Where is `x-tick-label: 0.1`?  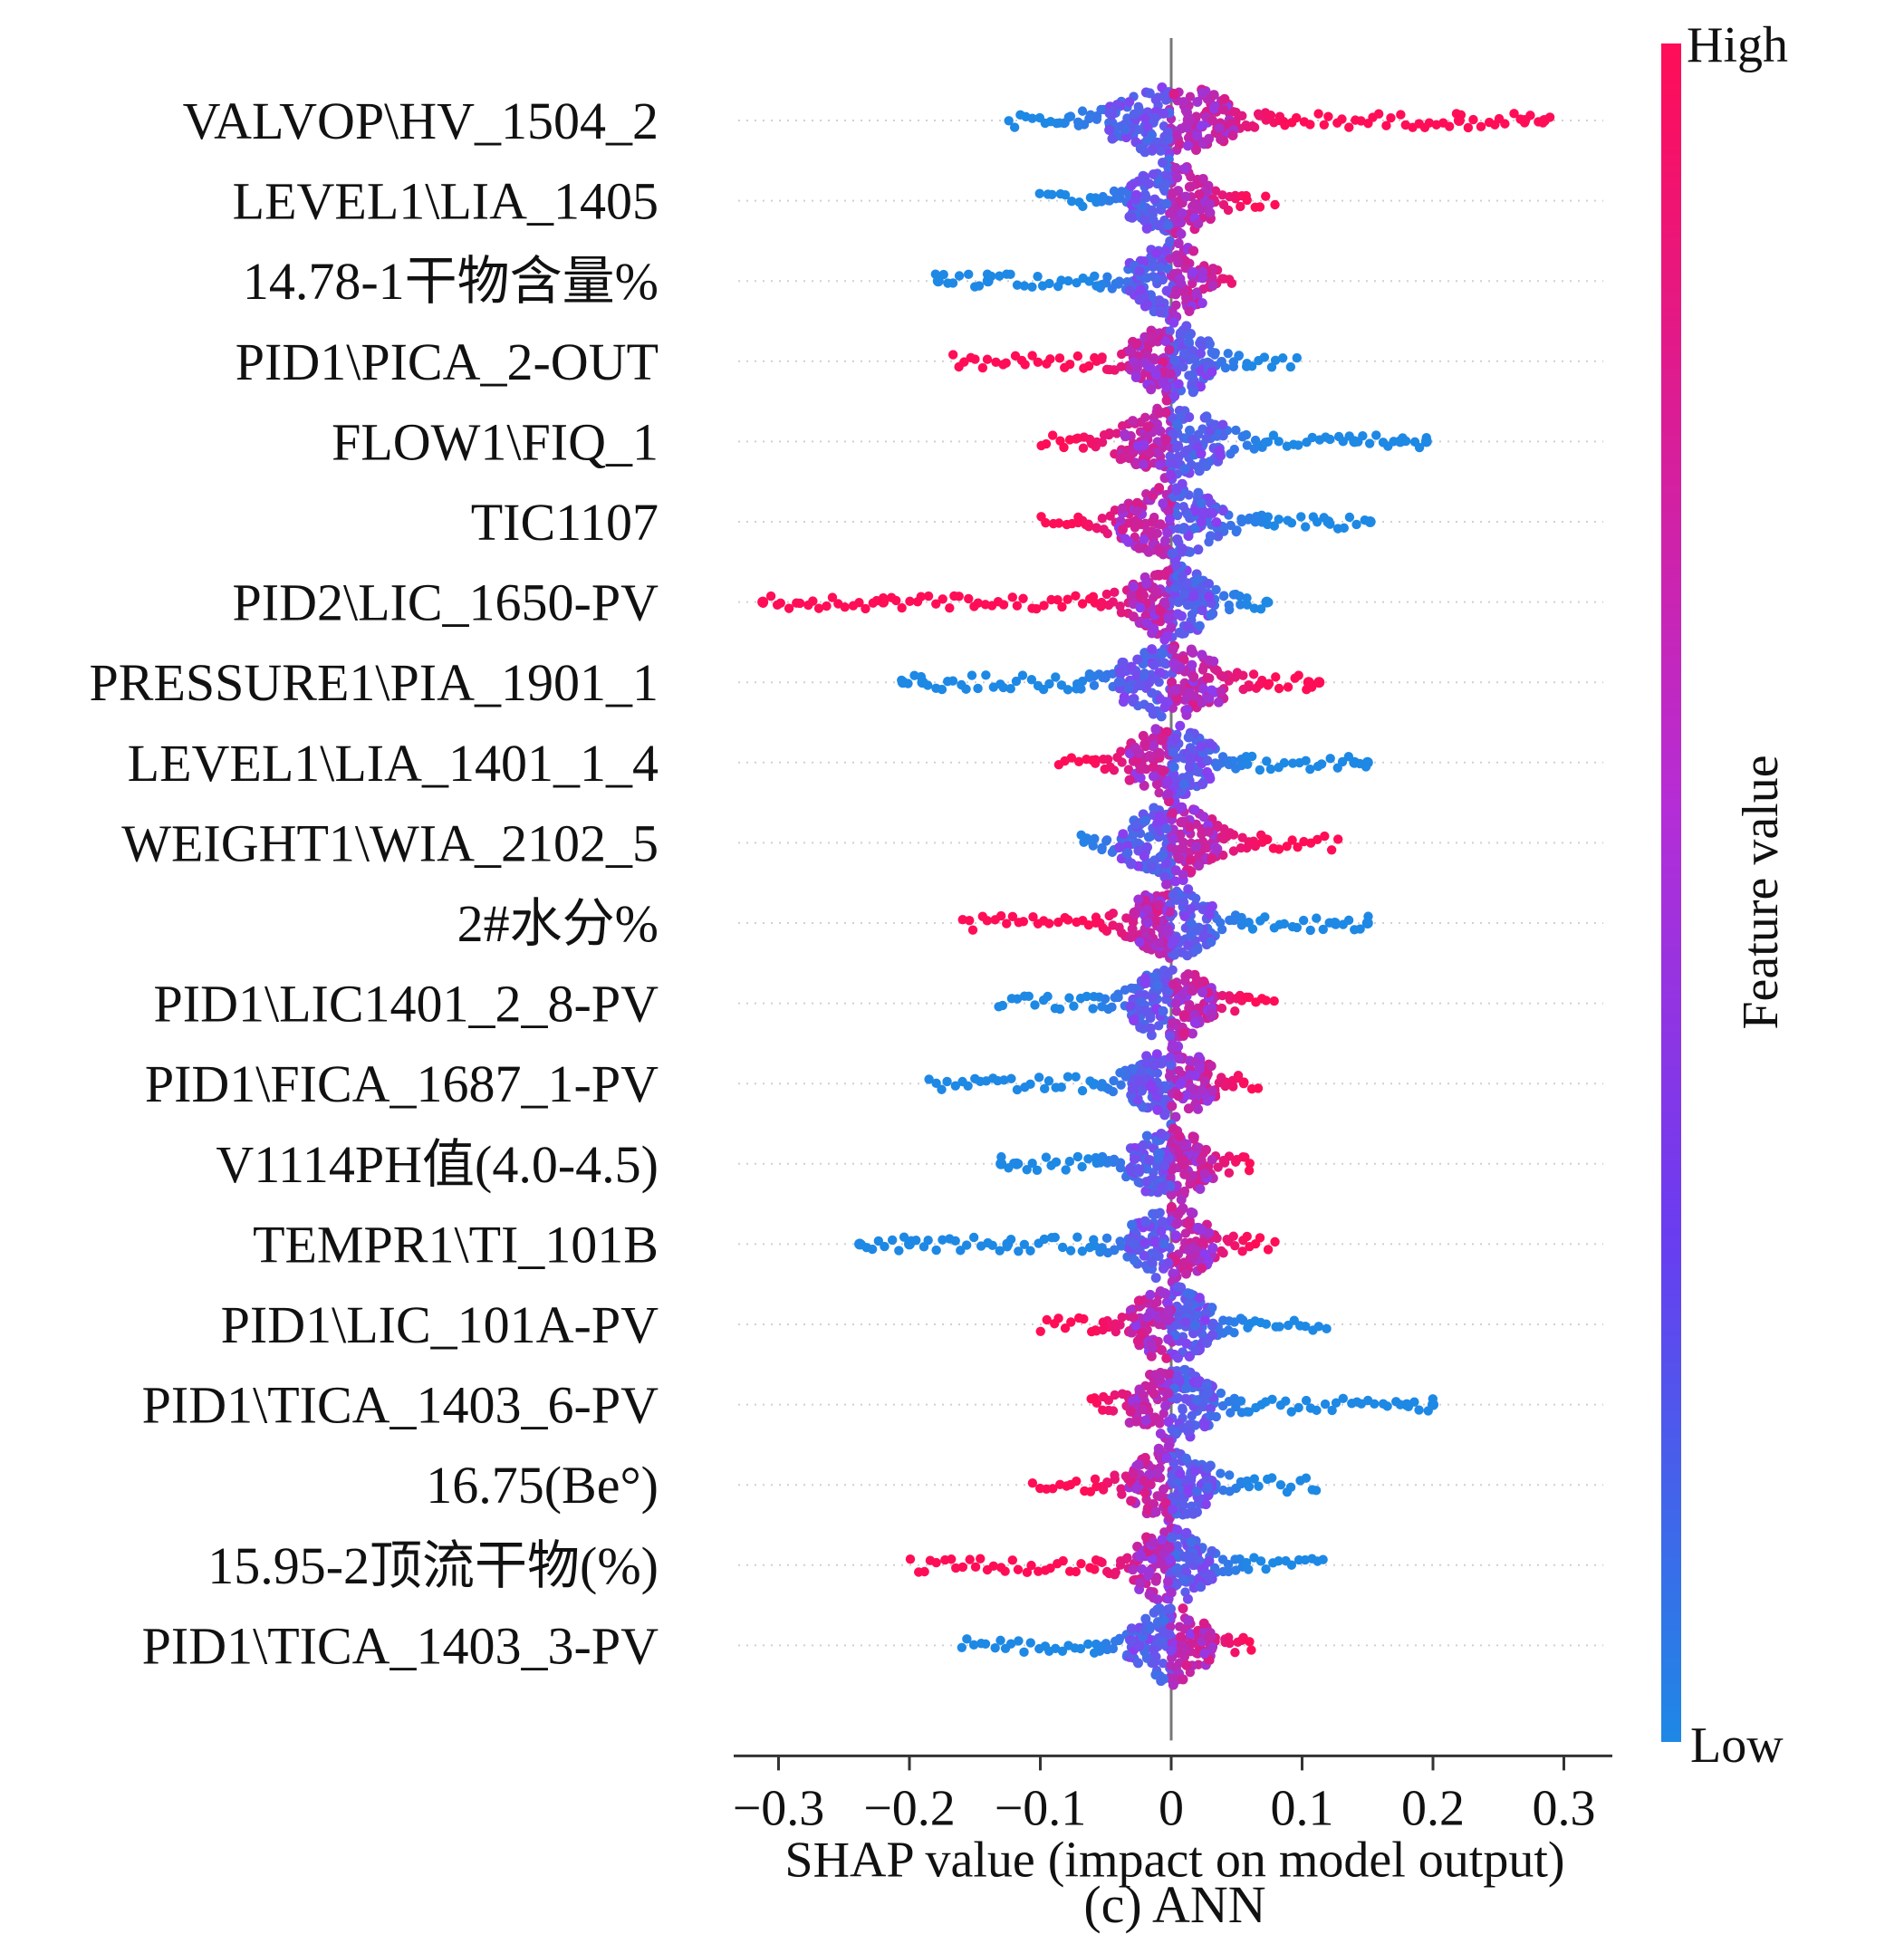 x-tick-label: 0.1 is located at coordinates (1302, 1808).